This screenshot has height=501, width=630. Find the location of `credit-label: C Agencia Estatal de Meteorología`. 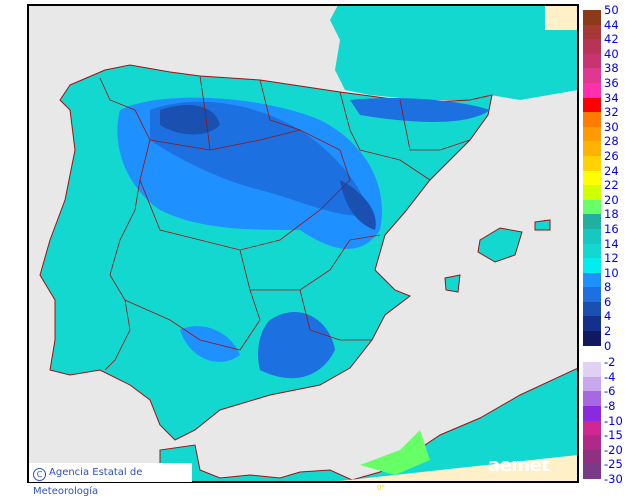

credit-label: C Agencia Estatal de Meteorología is located at coordinates (110, 480).